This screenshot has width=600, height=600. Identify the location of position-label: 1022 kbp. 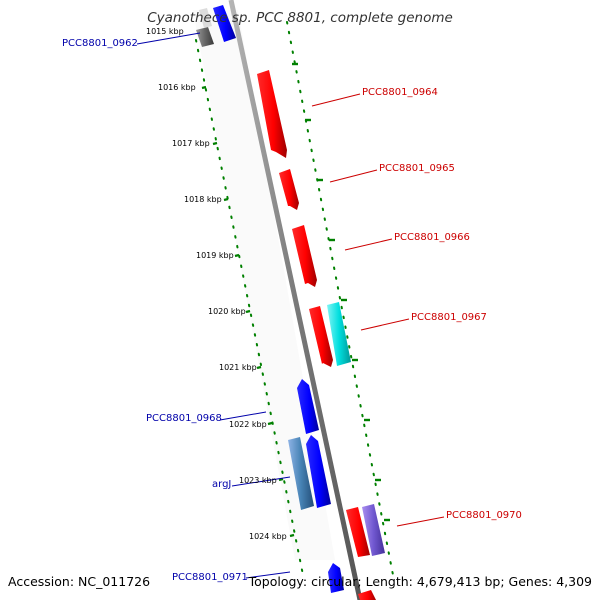
(248, 424).